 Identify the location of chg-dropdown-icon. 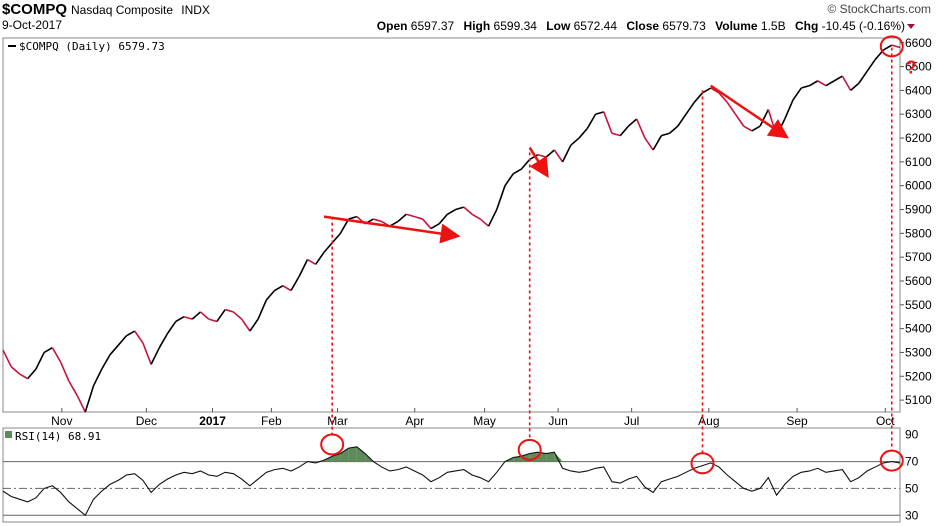
(911, 26).